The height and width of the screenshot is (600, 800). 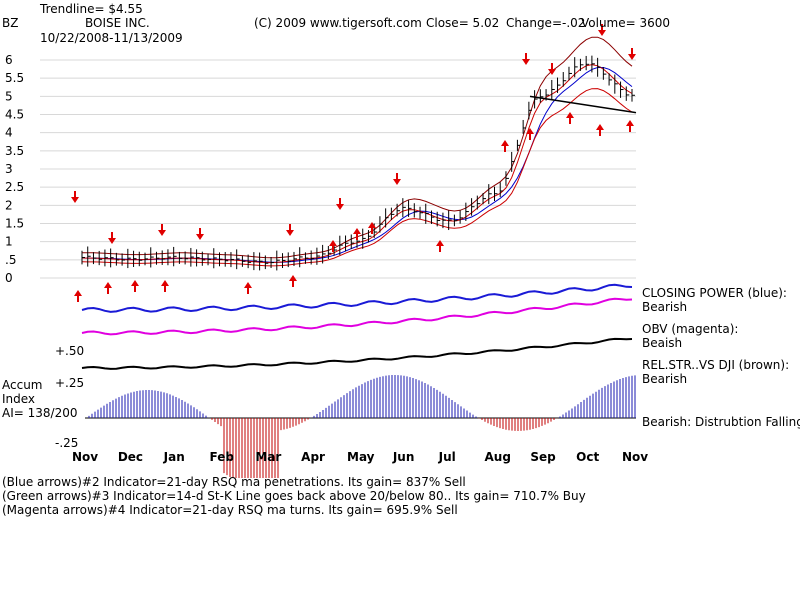 I want to click on accum-ai: AI= 138/200, so click(x=40, y=413).